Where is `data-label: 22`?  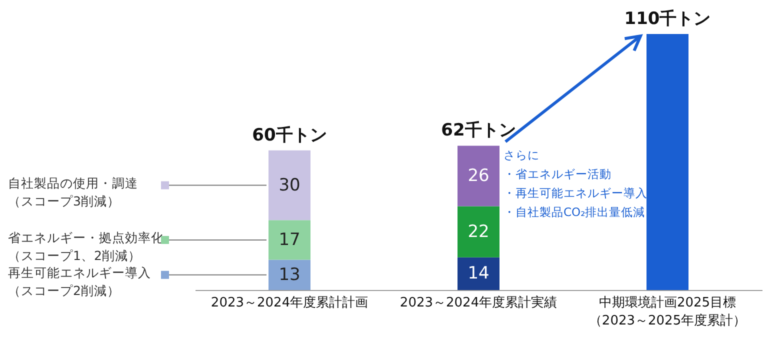 data-label: 22 is located at coordinates (479, 232).